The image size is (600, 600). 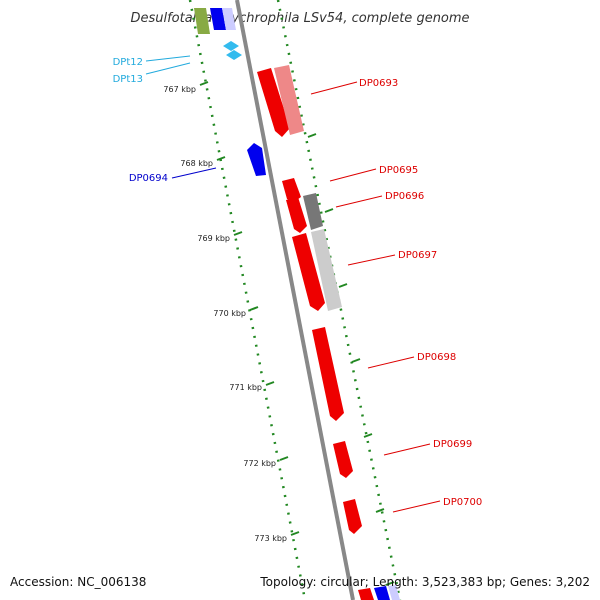 I want to click on partial-feature-blue, so click(x=218, y=19).